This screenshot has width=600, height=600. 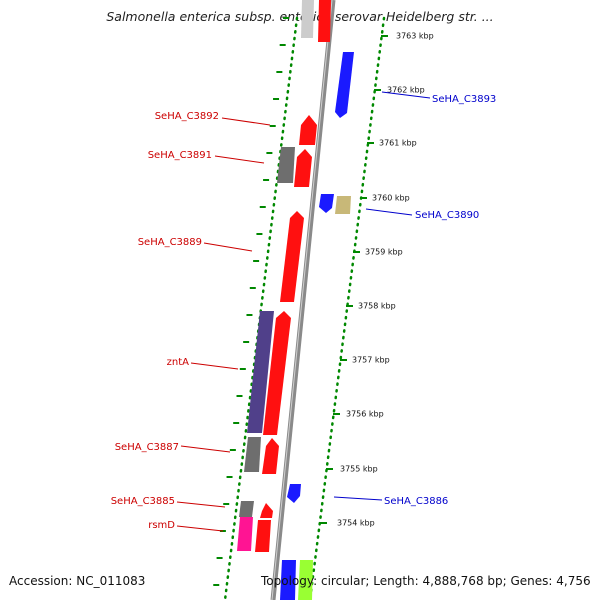 What do you see at coordinates (292, 256) in the screenshot?
I see `feature-seha-c3889` at bounding box center [292, 256].